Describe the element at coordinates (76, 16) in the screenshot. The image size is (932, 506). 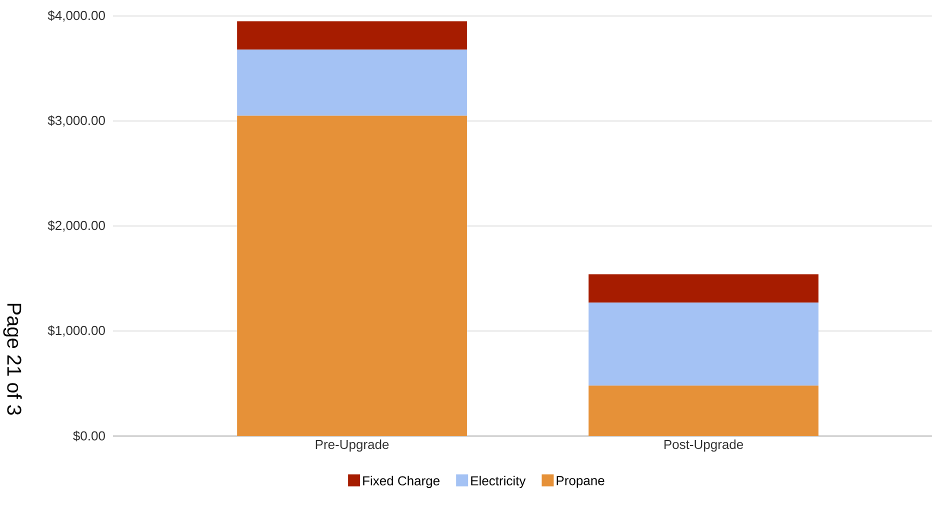
I see `y-tick-label: $4,000.00` at that location.